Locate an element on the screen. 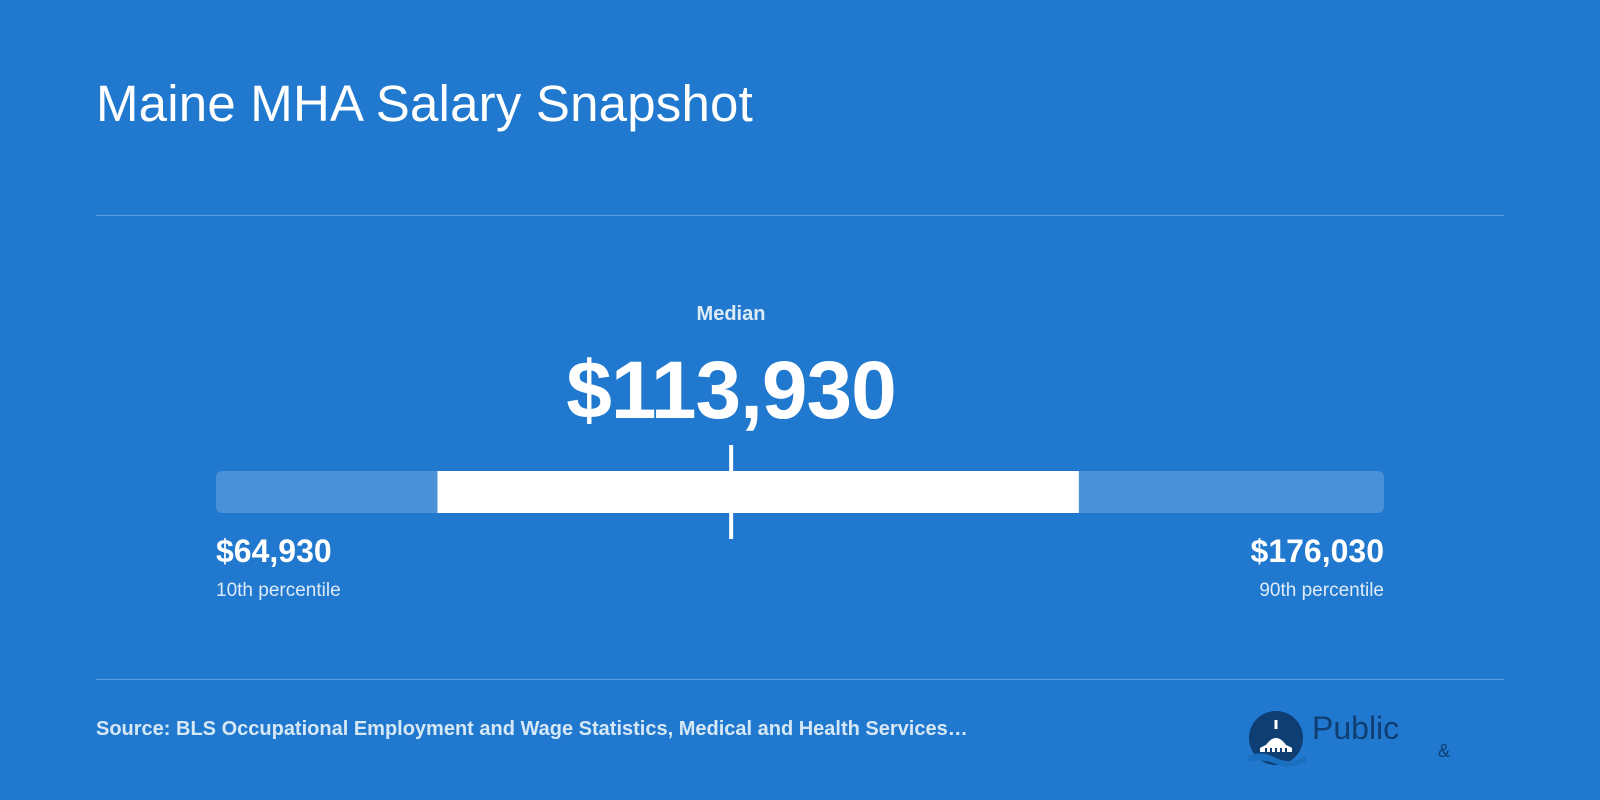 The height and width of the screenshot is (800, 1600). interquartile-range-bar is located at coordinates (758, 492).